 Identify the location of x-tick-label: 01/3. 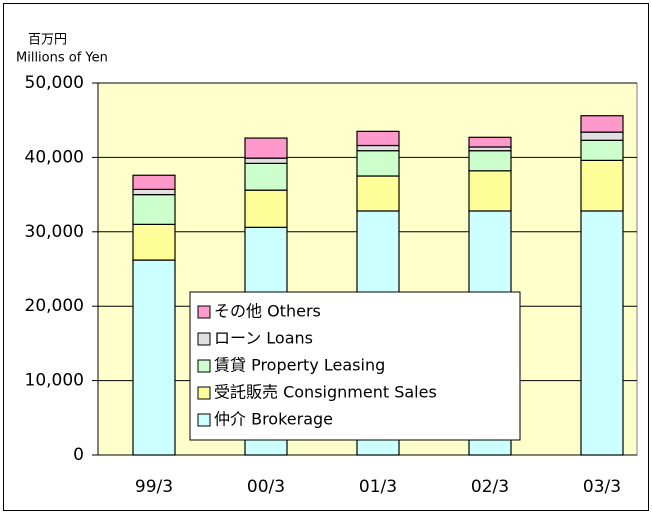
(378, 487).